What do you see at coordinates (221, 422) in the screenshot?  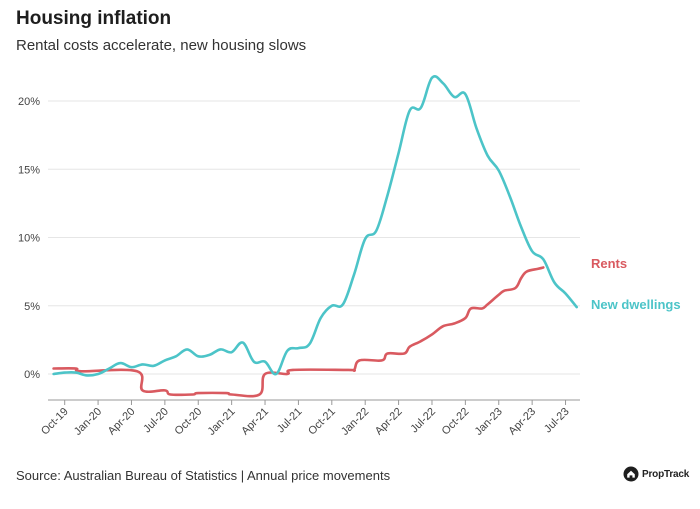 I see `x-tick-label: Jan-21` at bounding box center [221, 422].